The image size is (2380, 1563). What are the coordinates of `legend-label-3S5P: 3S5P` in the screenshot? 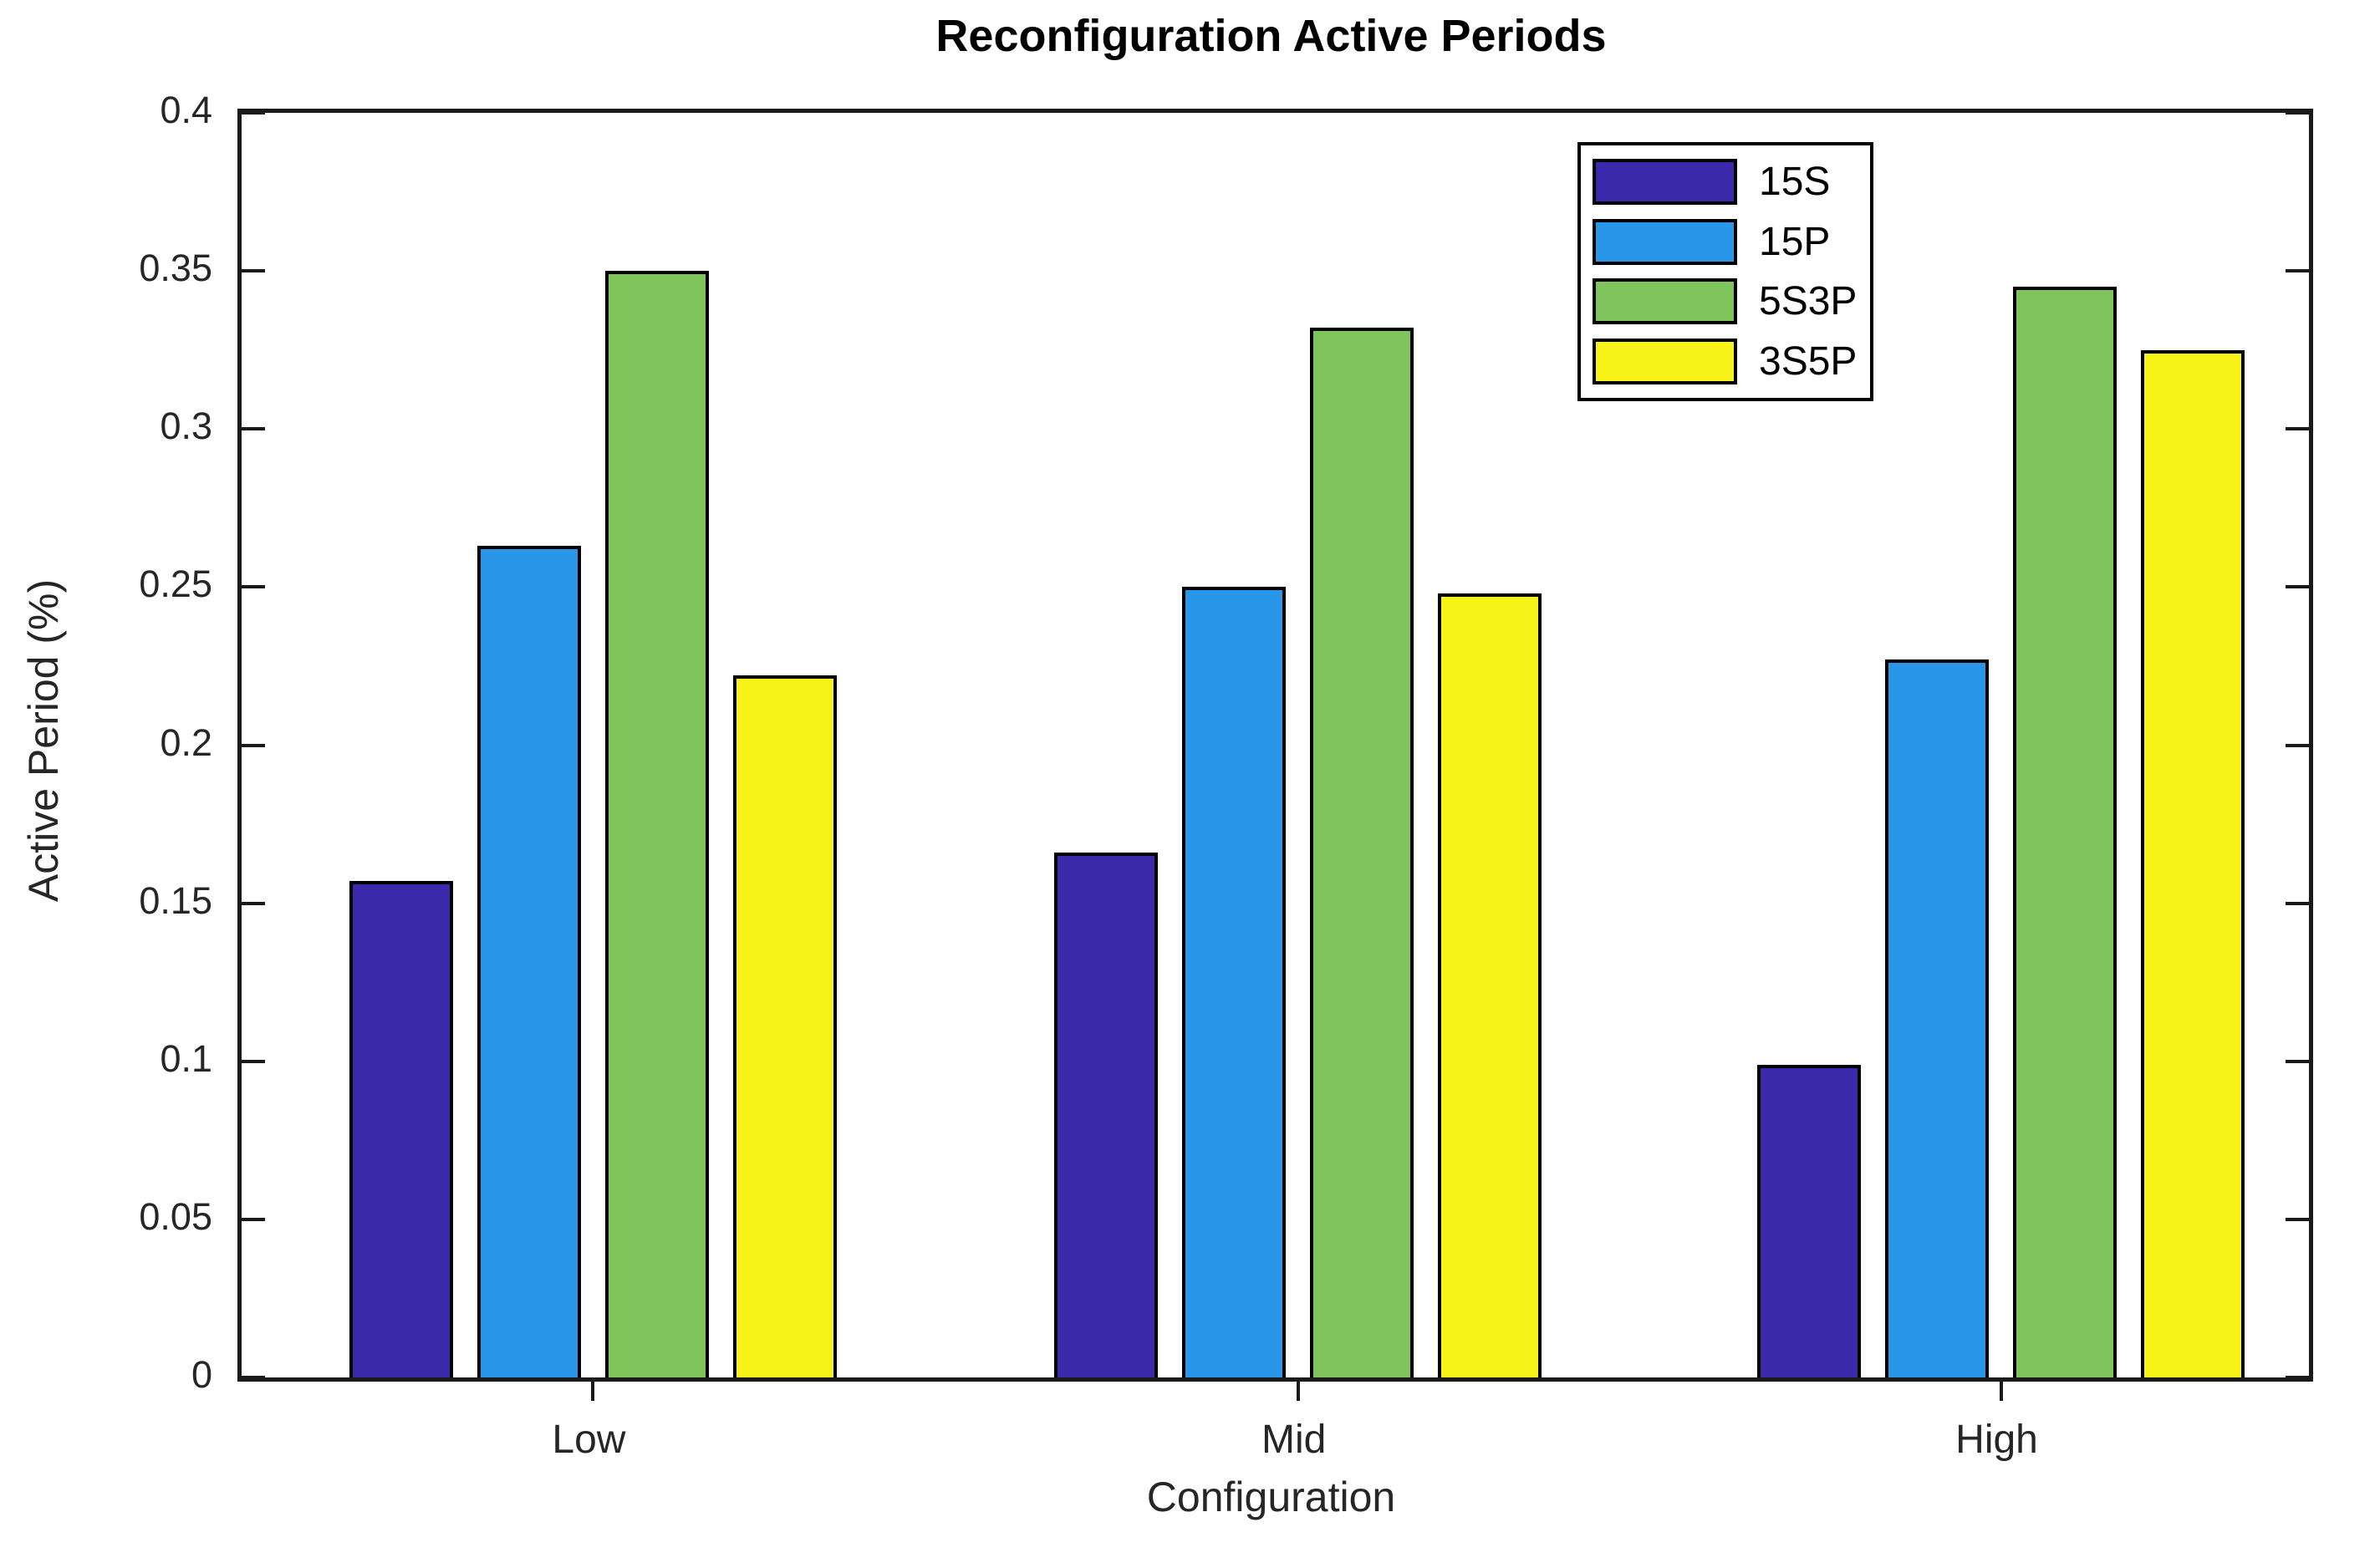 It's located at (1808, 361).